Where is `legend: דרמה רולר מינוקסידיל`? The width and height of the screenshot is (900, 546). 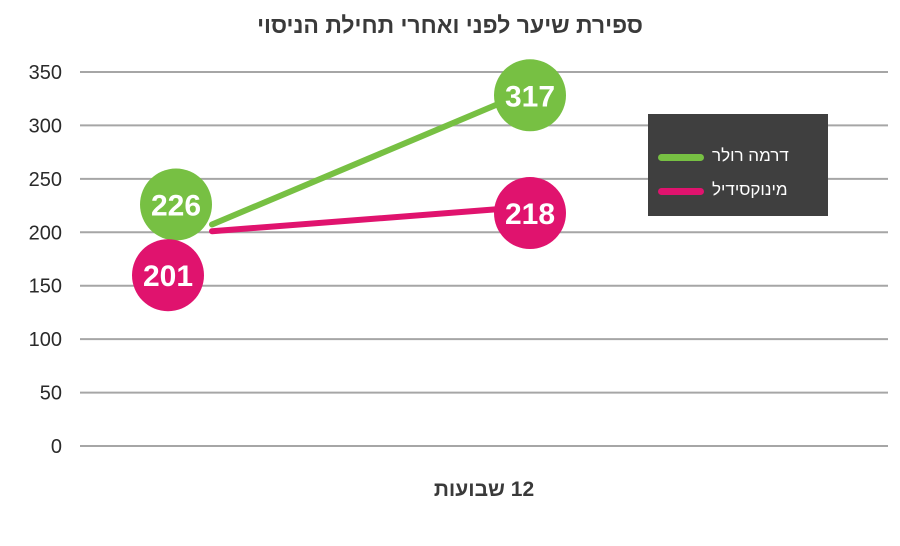 legend: דרמה רולר מינוקסידיל is located at coordinates (738, 165).